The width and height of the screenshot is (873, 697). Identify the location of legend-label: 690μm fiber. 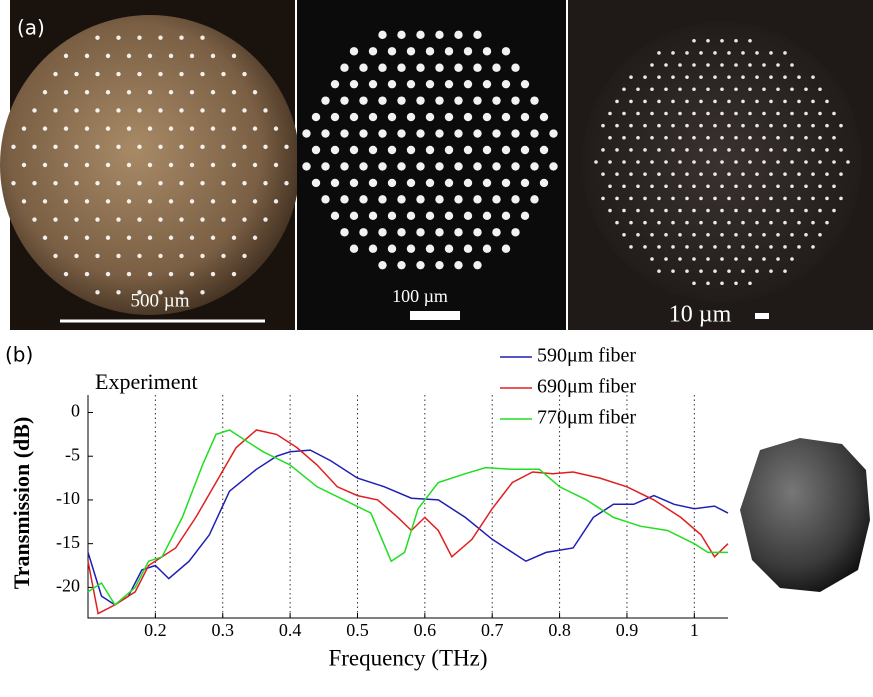
(586, 387).